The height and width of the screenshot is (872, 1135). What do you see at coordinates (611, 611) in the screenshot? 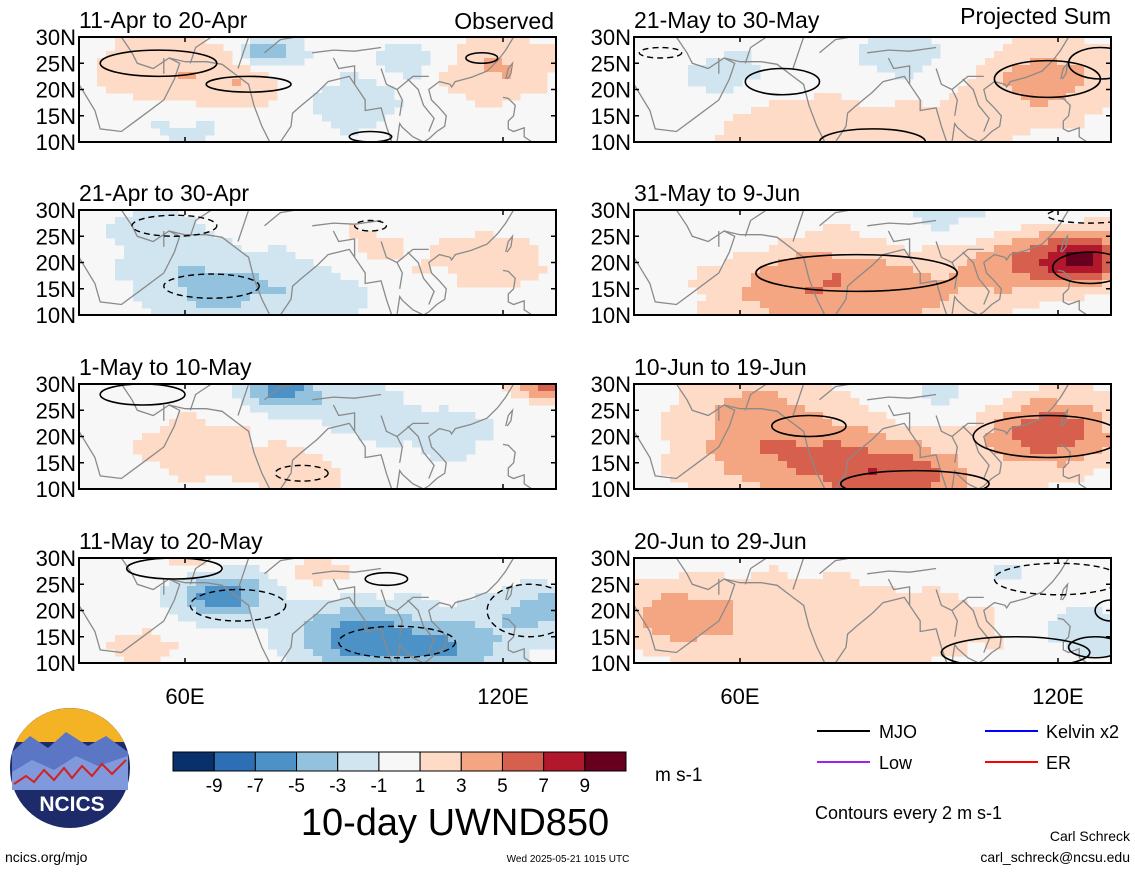
I see `lat-label: 20N` at bounding box center [611, 611].